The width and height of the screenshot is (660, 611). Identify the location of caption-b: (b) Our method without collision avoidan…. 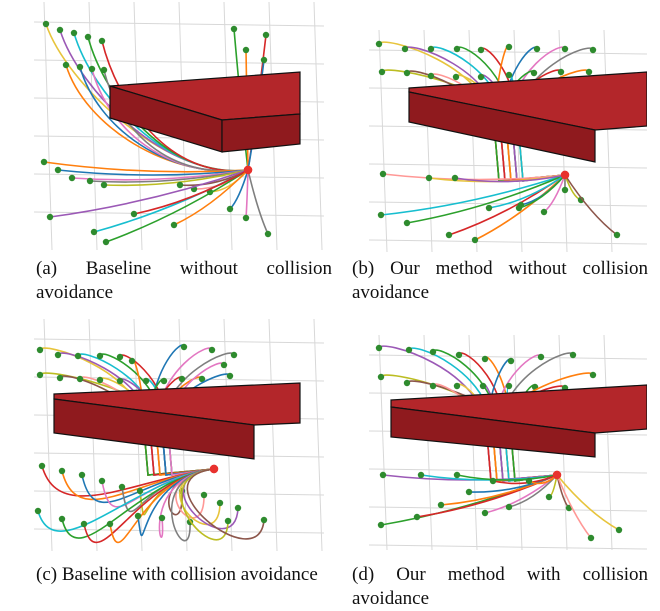
(500, 281).